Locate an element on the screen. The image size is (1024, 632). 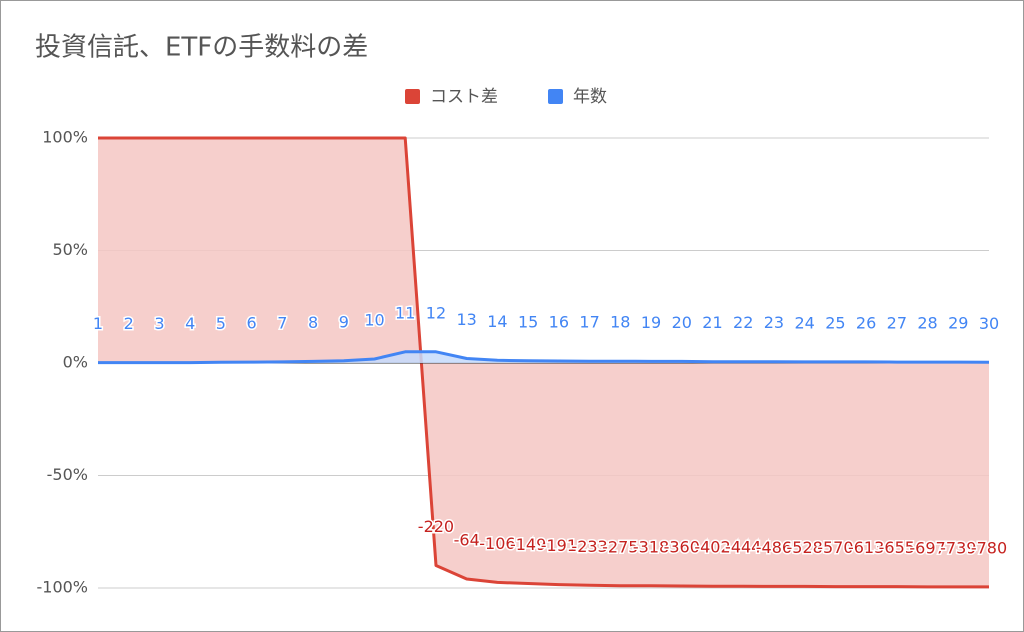
category-label: 8 is located at coordinates (313, 322).